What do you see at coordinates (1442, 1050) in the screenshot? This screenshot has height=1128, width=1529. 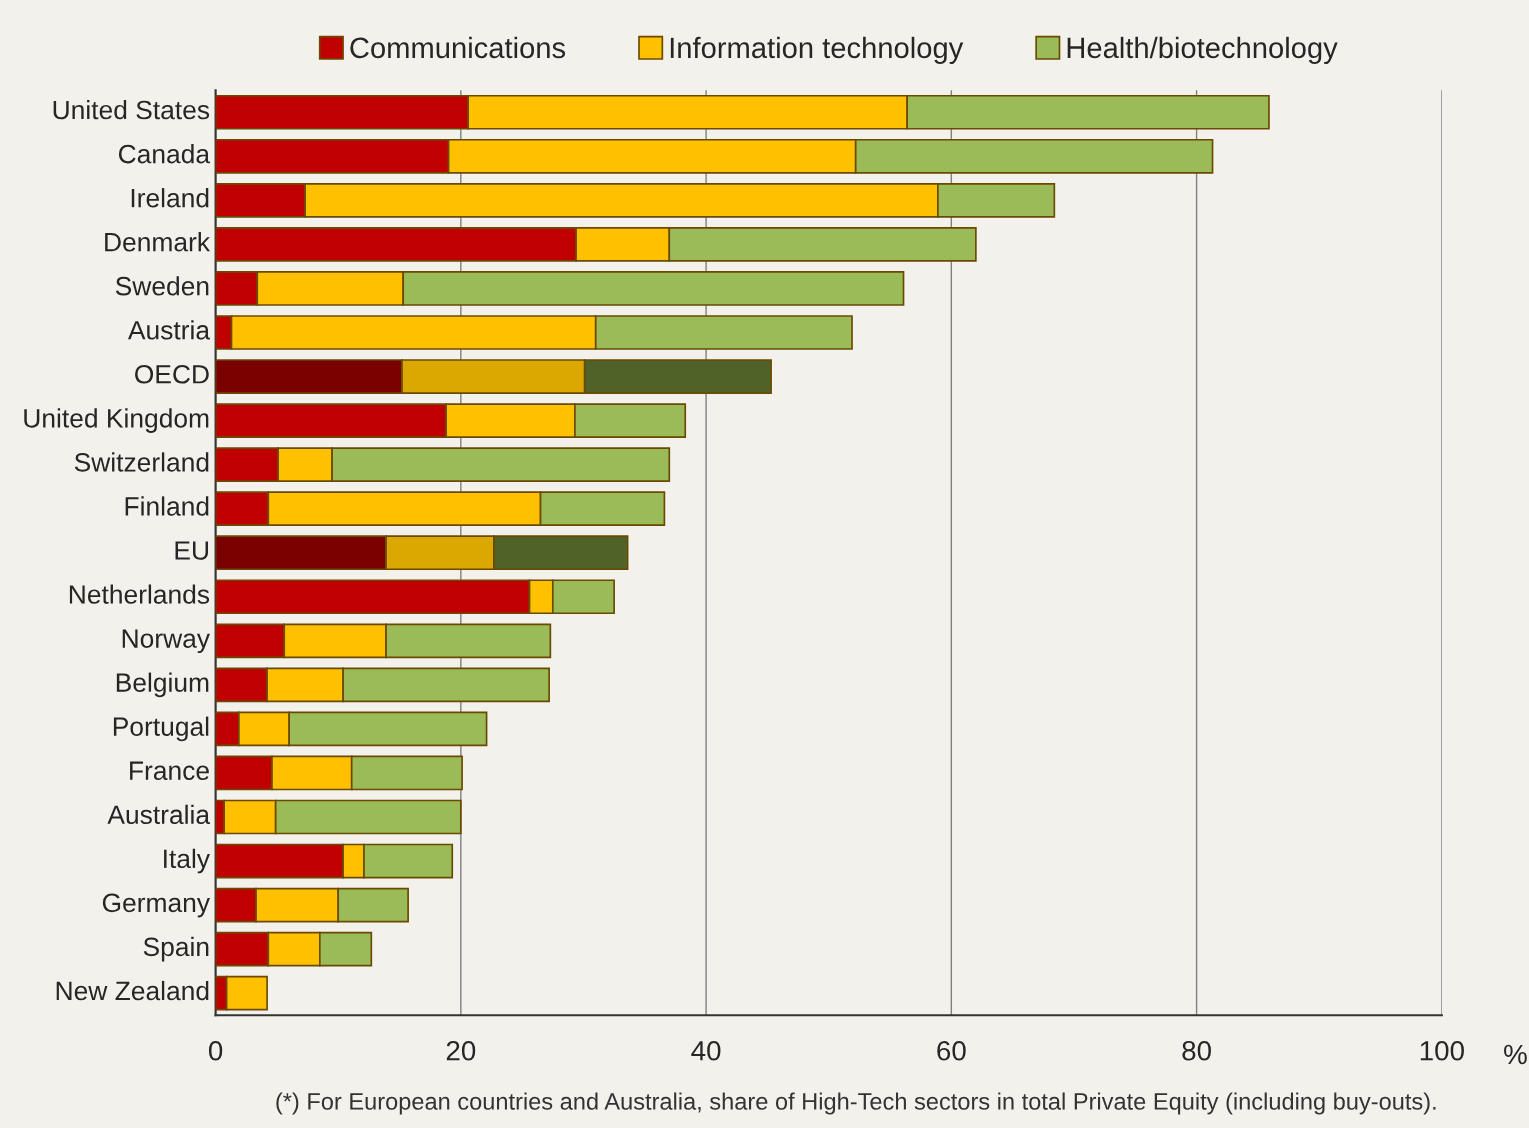 I see `x-tick-label: 100` at bounding box center [1442, 1050].